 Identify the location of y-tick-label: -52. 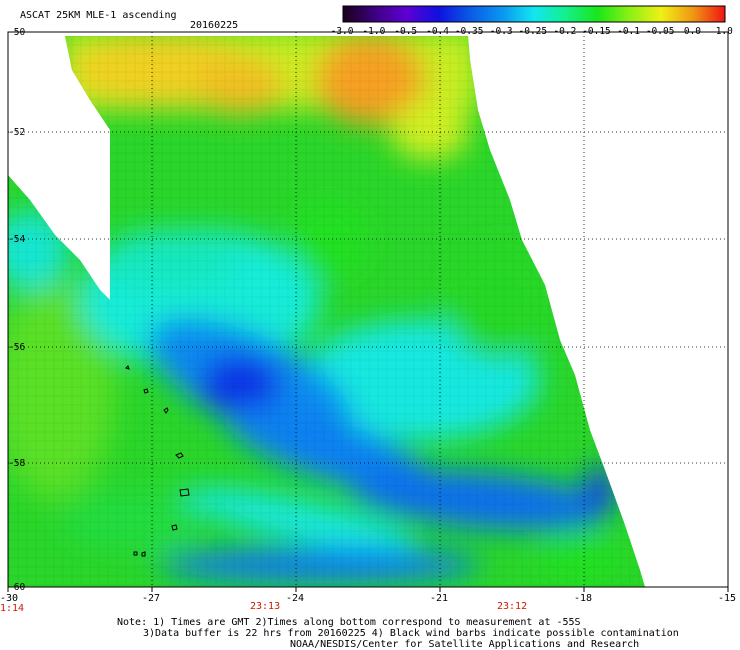
(17, 132).